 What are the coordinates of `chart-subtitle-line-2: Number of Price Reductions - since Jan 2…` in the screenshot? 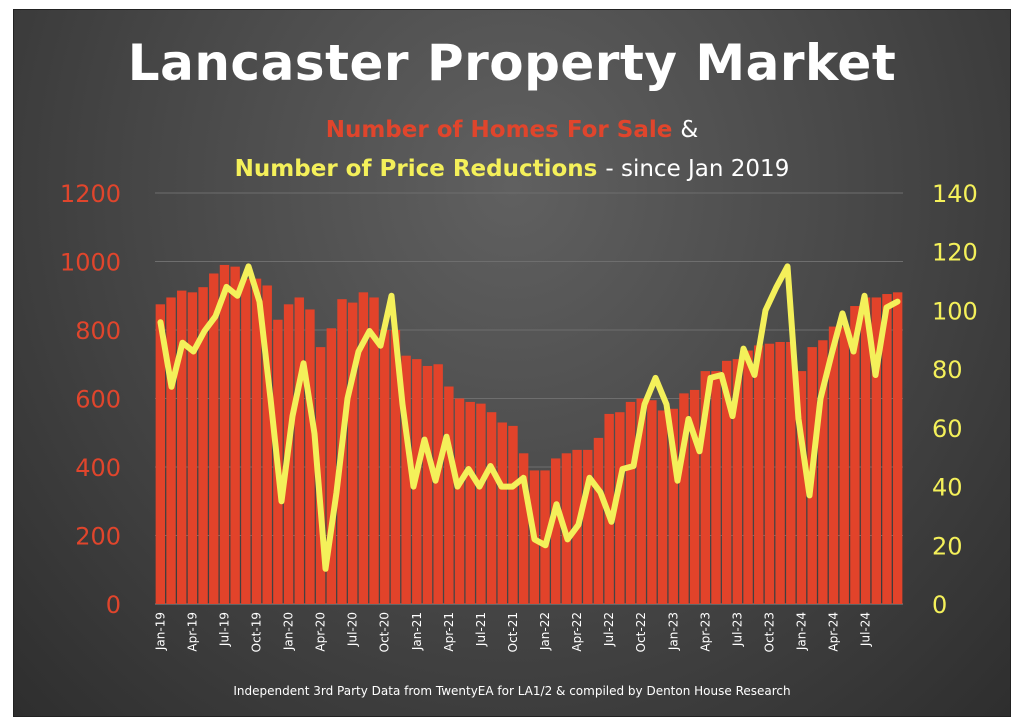 It's located at (512, 169).